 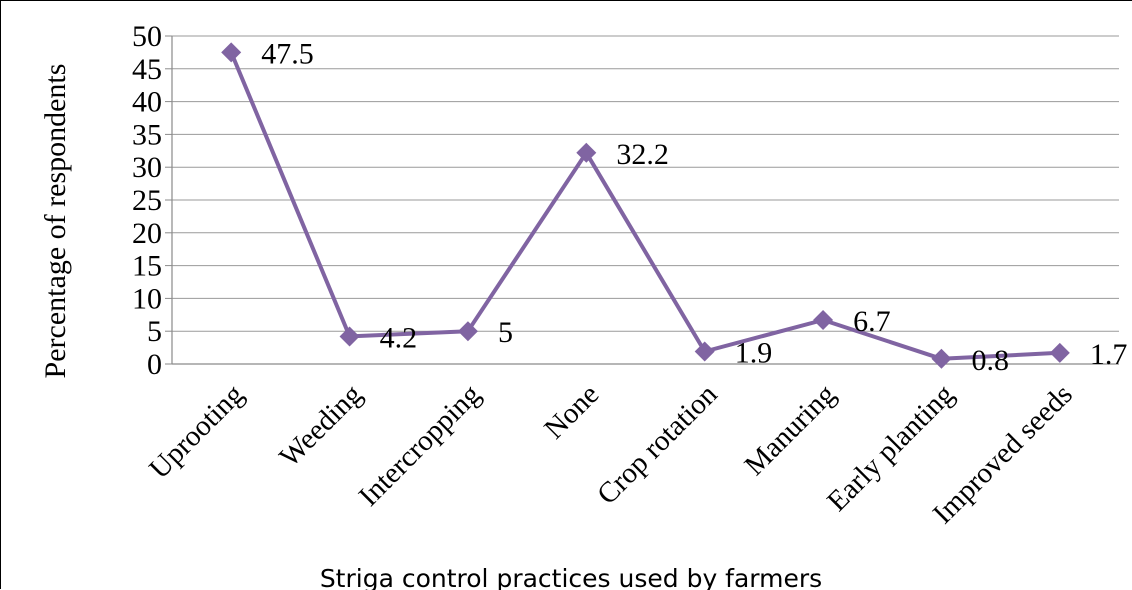 What do you see at coordinates (196, 431) in the screenshot?
I see `x-category-label: Uprooting` at bounding box center [196, 431].